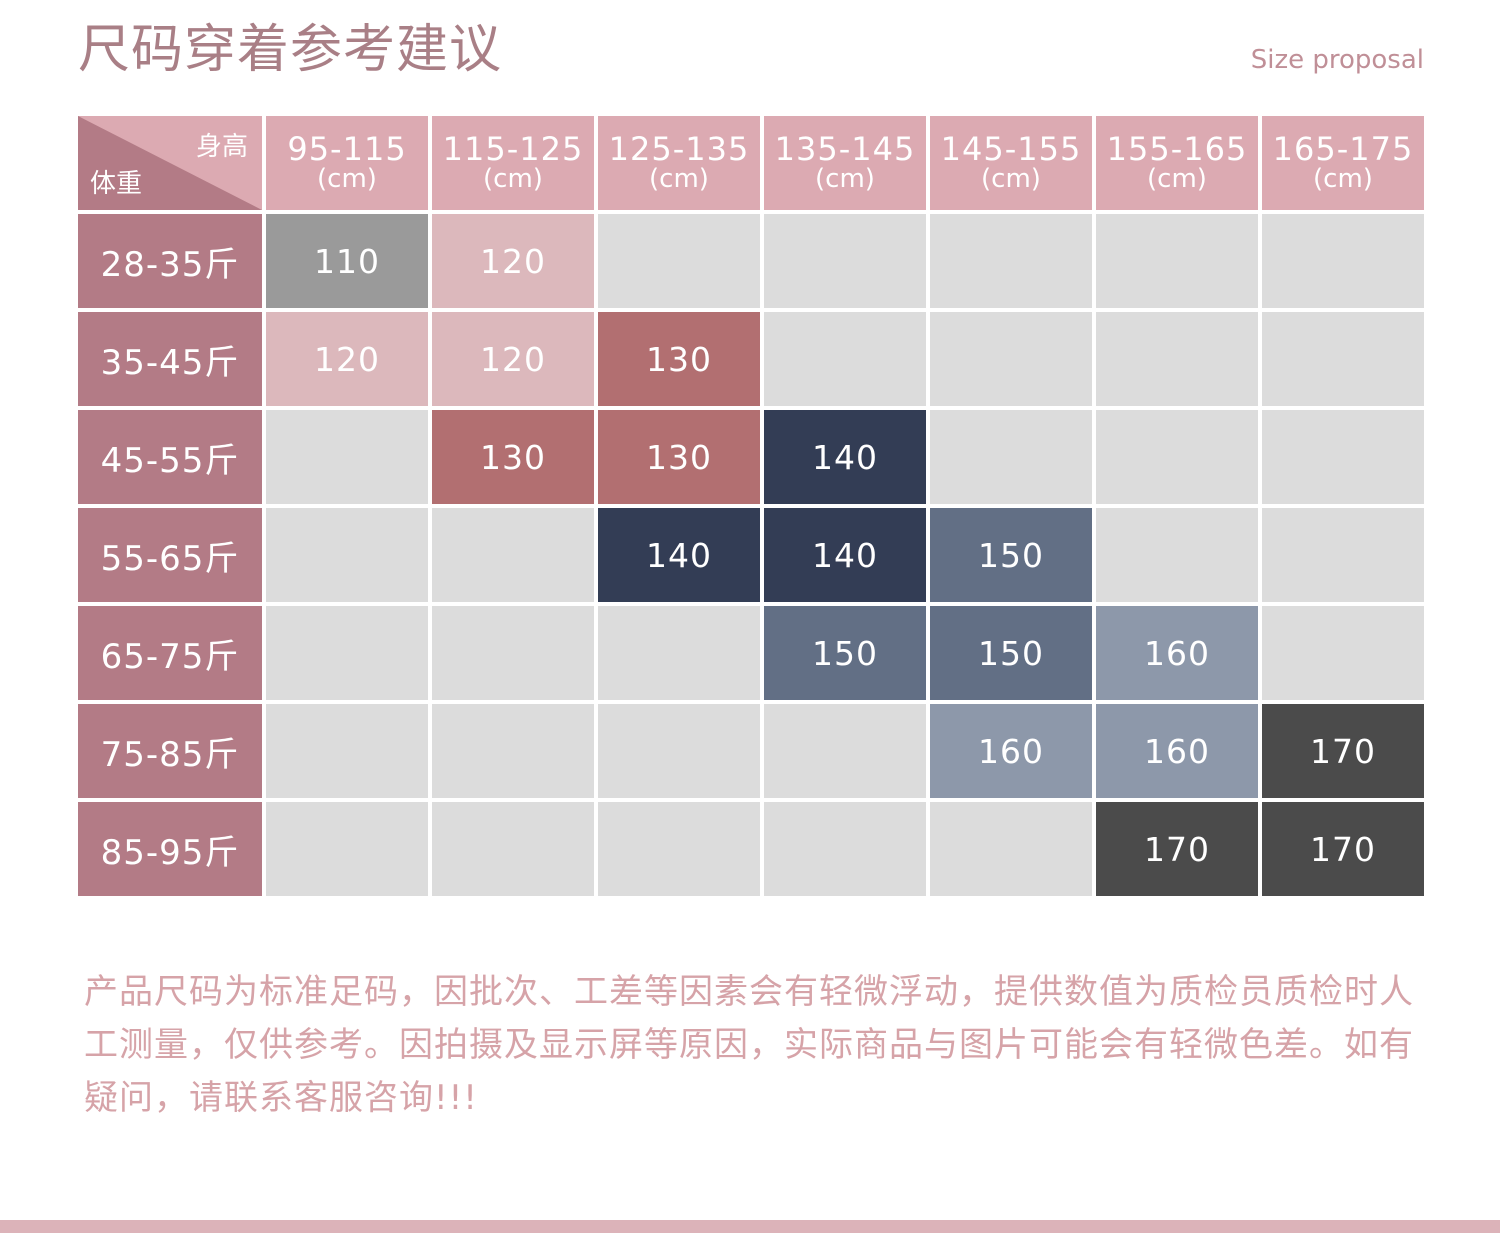 Image resolution: width=1500 pixels, height=1233 pixels. Describe the element at coordinates (170, 457) in the screenshot. I see `row-header-weight: 45-55斤` at that location.